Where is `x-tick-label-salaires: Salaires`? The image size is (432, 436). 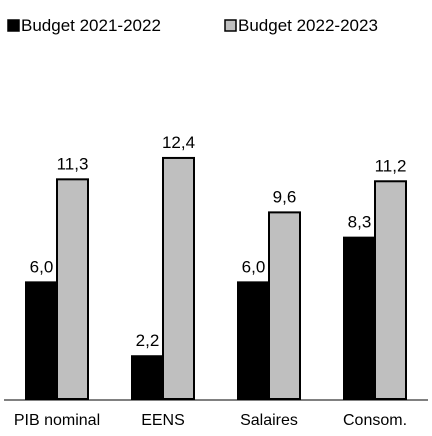 x-tick-label-salaires: Salaires is located at coordinates (269, 420).